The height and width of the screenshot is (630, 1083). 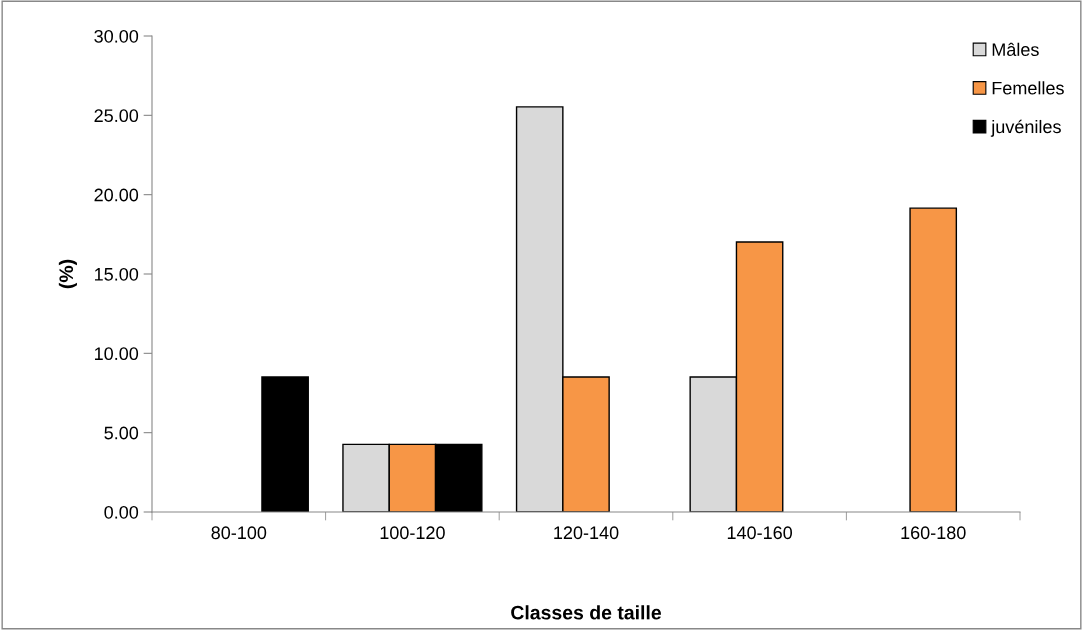 I want to click on y-tick-label: 0.00, so click(x=121, y=512).